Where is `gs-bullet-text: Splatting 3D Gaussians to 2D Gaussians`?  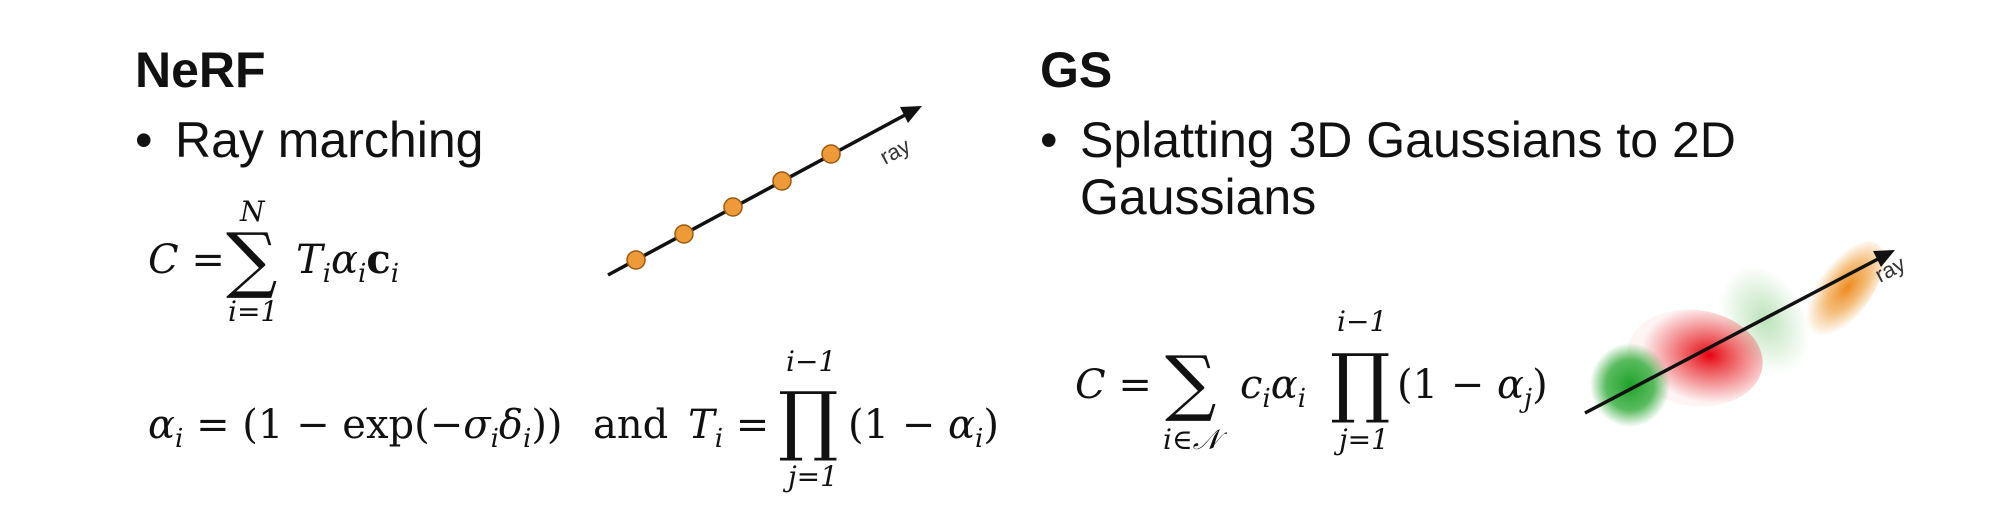
gs-bullet-text: Splatting 3D Gaussians to 2D Gaussians is located at coordinates (1408, 169).